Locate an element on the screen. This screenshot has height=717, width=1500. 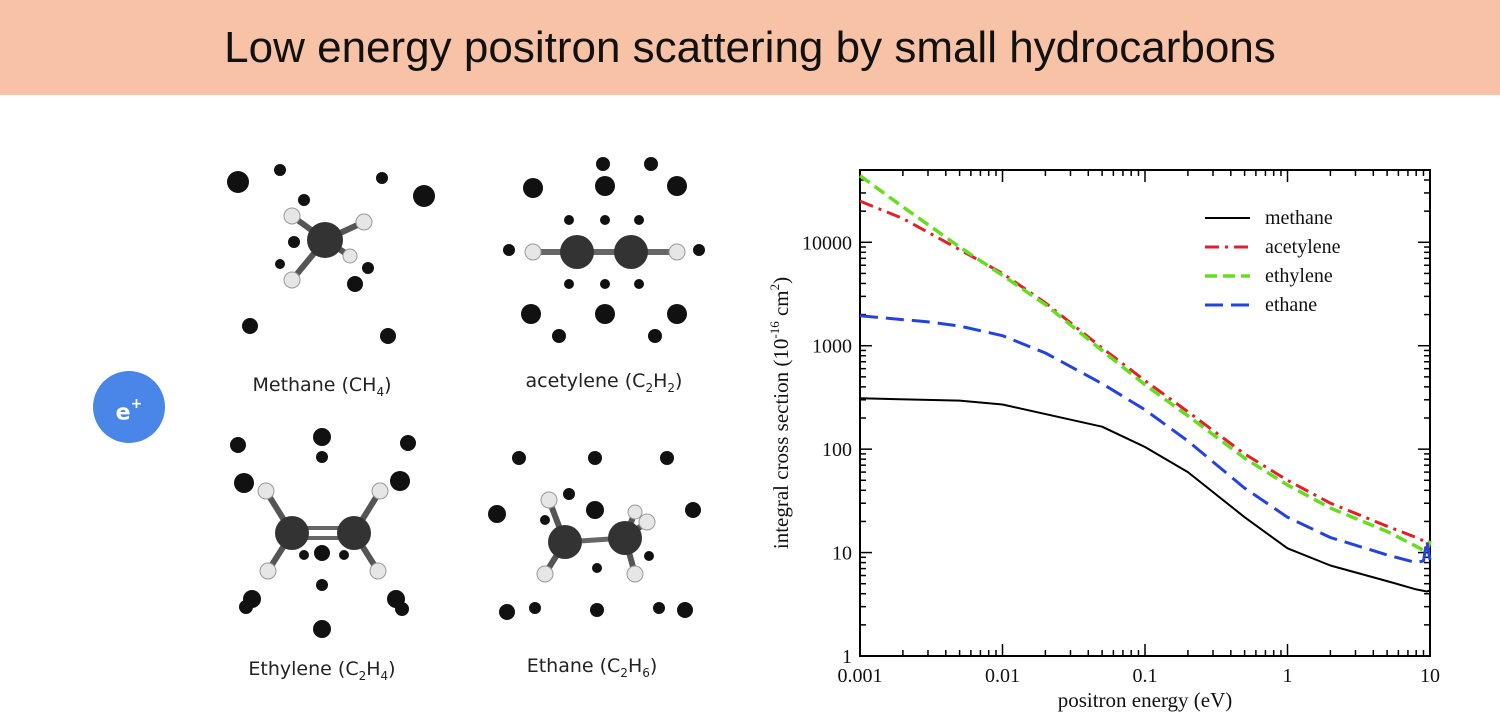
x-axis-title: positron energy (eV) is located at coordinates (1145, 700).